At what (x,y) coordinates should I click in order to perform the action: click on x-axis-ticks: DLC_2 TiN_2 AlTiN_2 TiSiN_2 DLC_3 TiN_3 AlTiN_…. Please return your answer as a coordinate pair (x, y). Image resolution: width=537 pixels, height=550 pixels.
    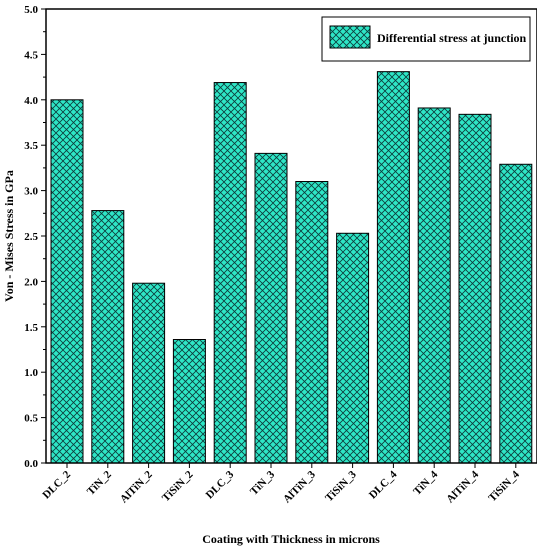
    Looking at the image, I should click on (281, 484).